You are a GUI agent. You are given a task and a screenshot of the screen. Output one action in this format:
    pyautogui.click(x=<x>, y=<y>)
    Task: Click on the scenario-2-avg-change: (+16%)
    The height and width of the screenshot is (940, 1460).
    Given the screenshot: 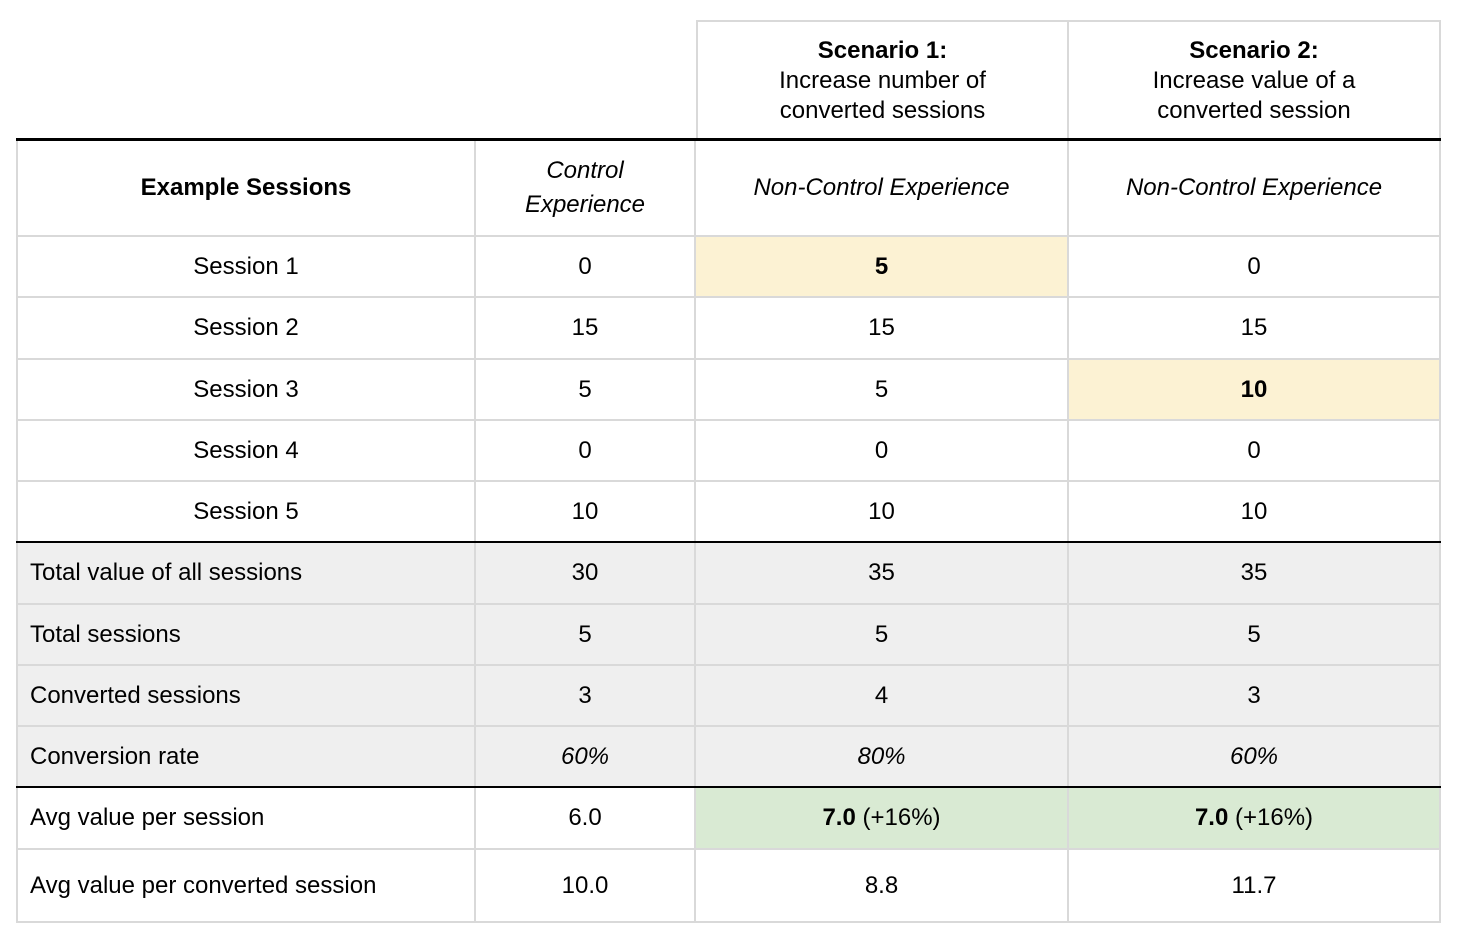 What is the action you would take?
    pyautogui.click(x=1271, y=817)
    